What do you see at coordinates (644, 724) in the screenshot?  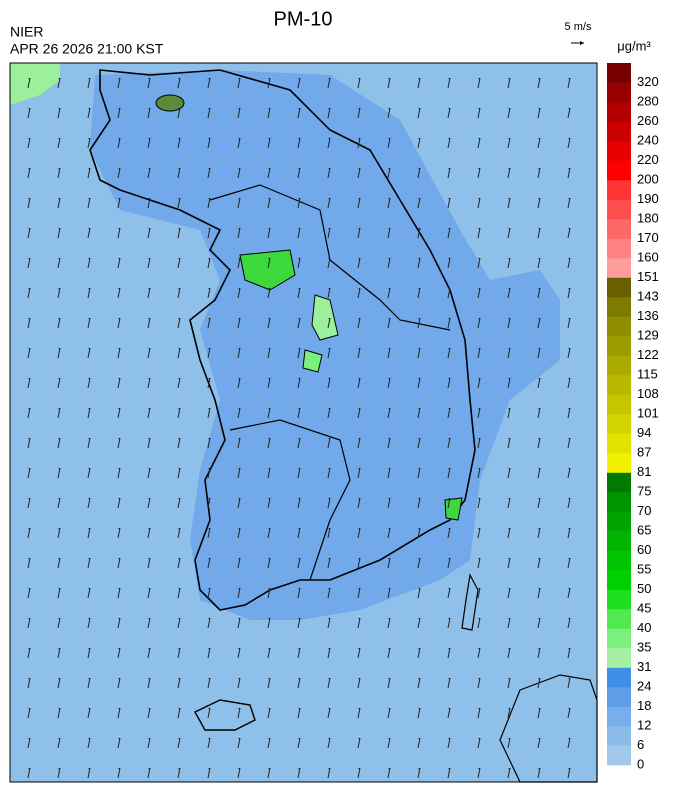 I see `colorbar-tick-label: 12` at bounding box center [644, 724].